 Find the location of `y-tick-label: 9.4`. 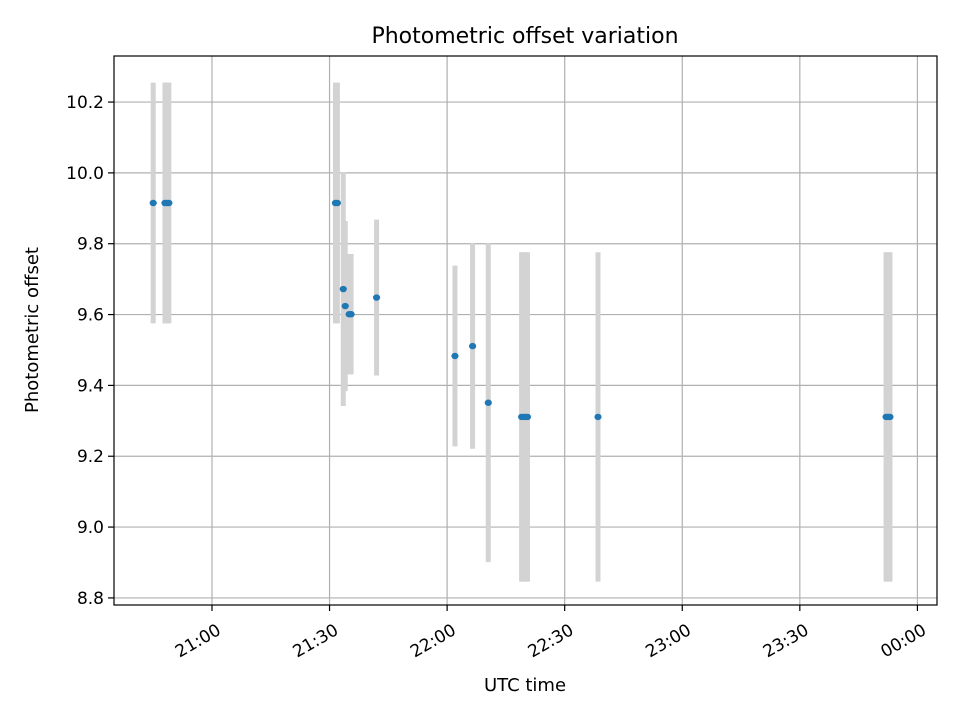

y-tick-label: 9.4 is located at coordinates (90, 386).